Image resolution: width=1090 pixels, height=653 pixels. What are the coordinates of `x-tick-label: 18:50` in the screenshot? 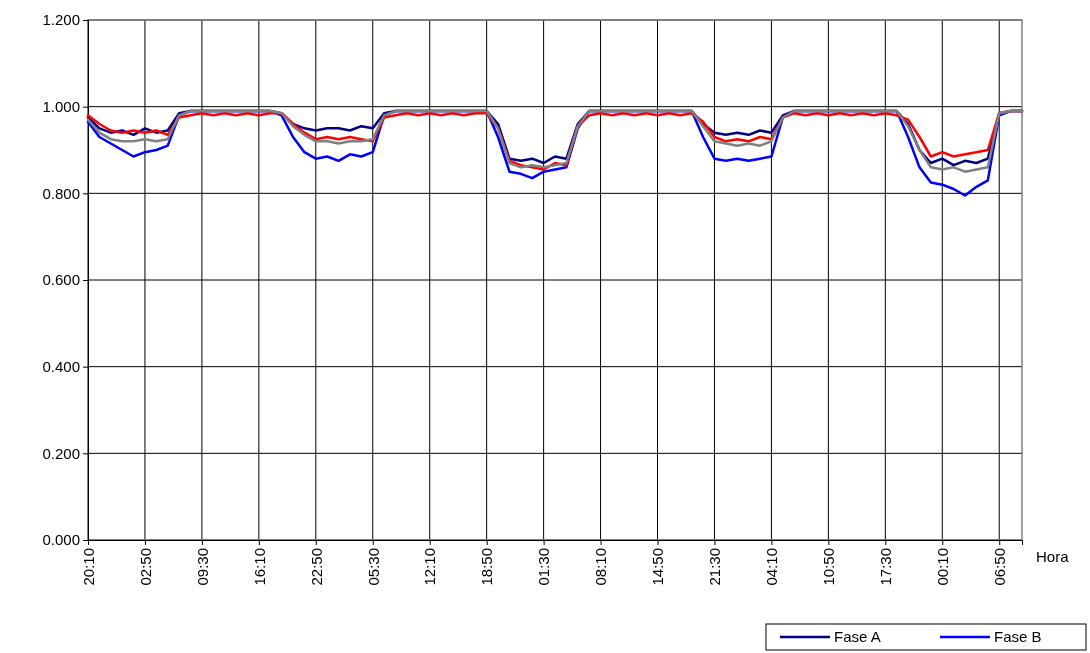 It's located at (487, 567).